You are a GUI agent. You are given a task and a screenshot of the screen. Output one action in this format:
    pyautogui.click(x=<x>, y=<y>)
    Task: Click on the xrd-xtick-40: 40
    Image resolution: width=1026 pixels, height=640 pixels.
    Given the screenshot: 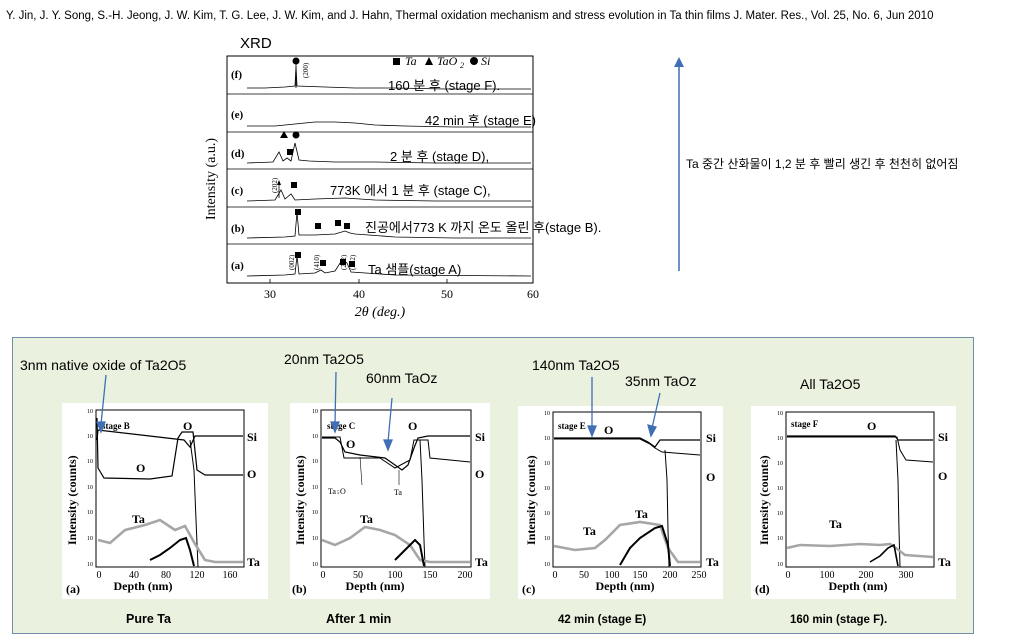 What is the action you would take?
    pyautogui.click(x=359, y=294)
    